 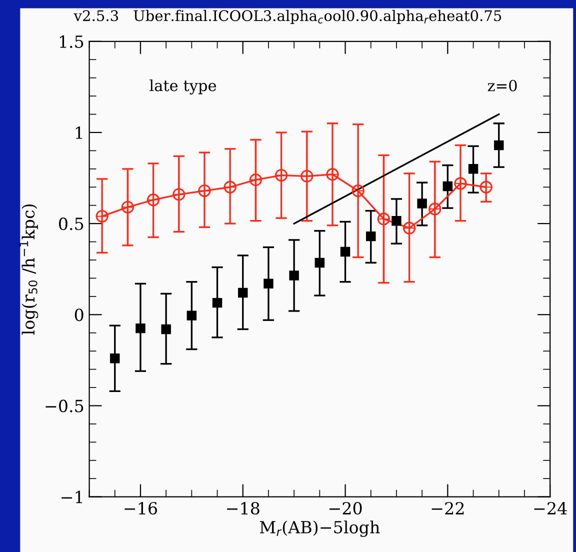 What do you see at coordinates (550, 508) in the screenshot?
I see `x-tick-label: −24` at bounding box center [550, 508].